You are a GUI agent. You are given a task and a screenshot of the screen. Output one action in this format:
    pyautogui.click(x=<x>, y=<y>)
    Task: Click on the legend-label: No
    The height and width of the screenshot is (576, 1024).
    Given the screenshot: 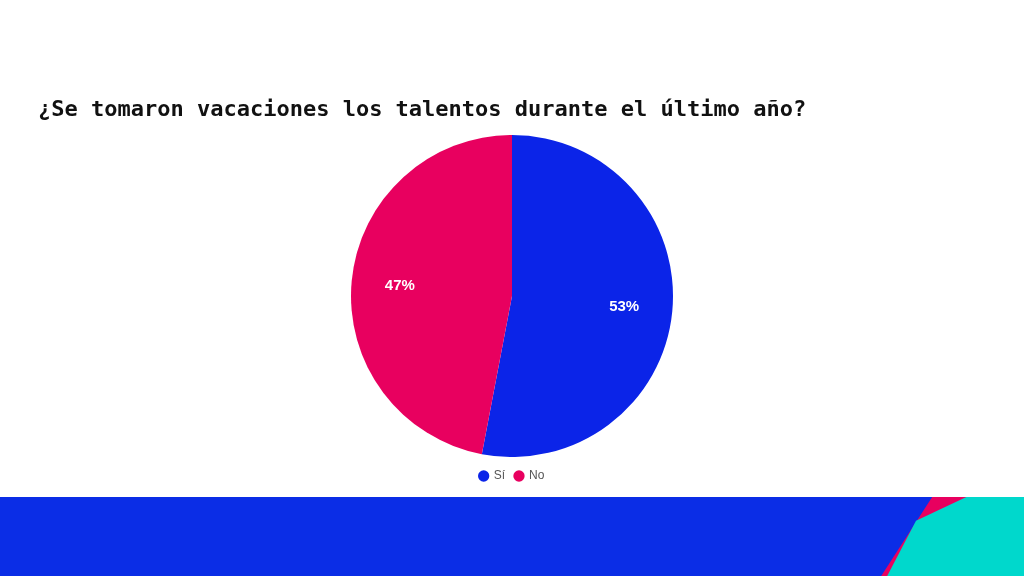 What is the action you would take?
    pyautogui.click(x=537, y=475)
    